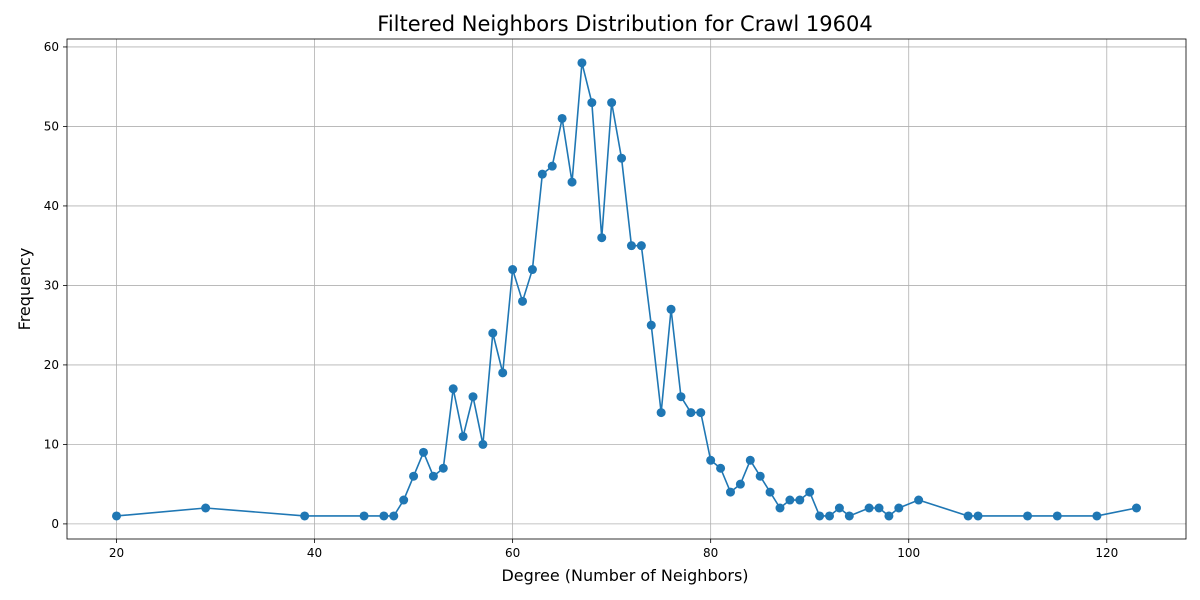  Describe the element at coordinates (24, 289) in the screenshot. I see `y-axis-label: Frequency` at that location.